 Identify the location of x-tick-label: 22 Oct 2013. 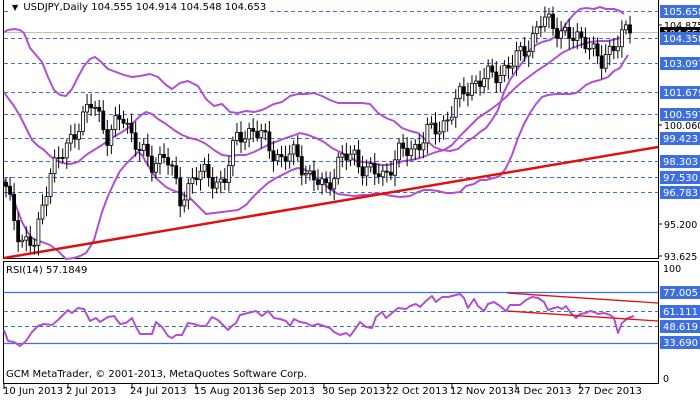
(417, 391).